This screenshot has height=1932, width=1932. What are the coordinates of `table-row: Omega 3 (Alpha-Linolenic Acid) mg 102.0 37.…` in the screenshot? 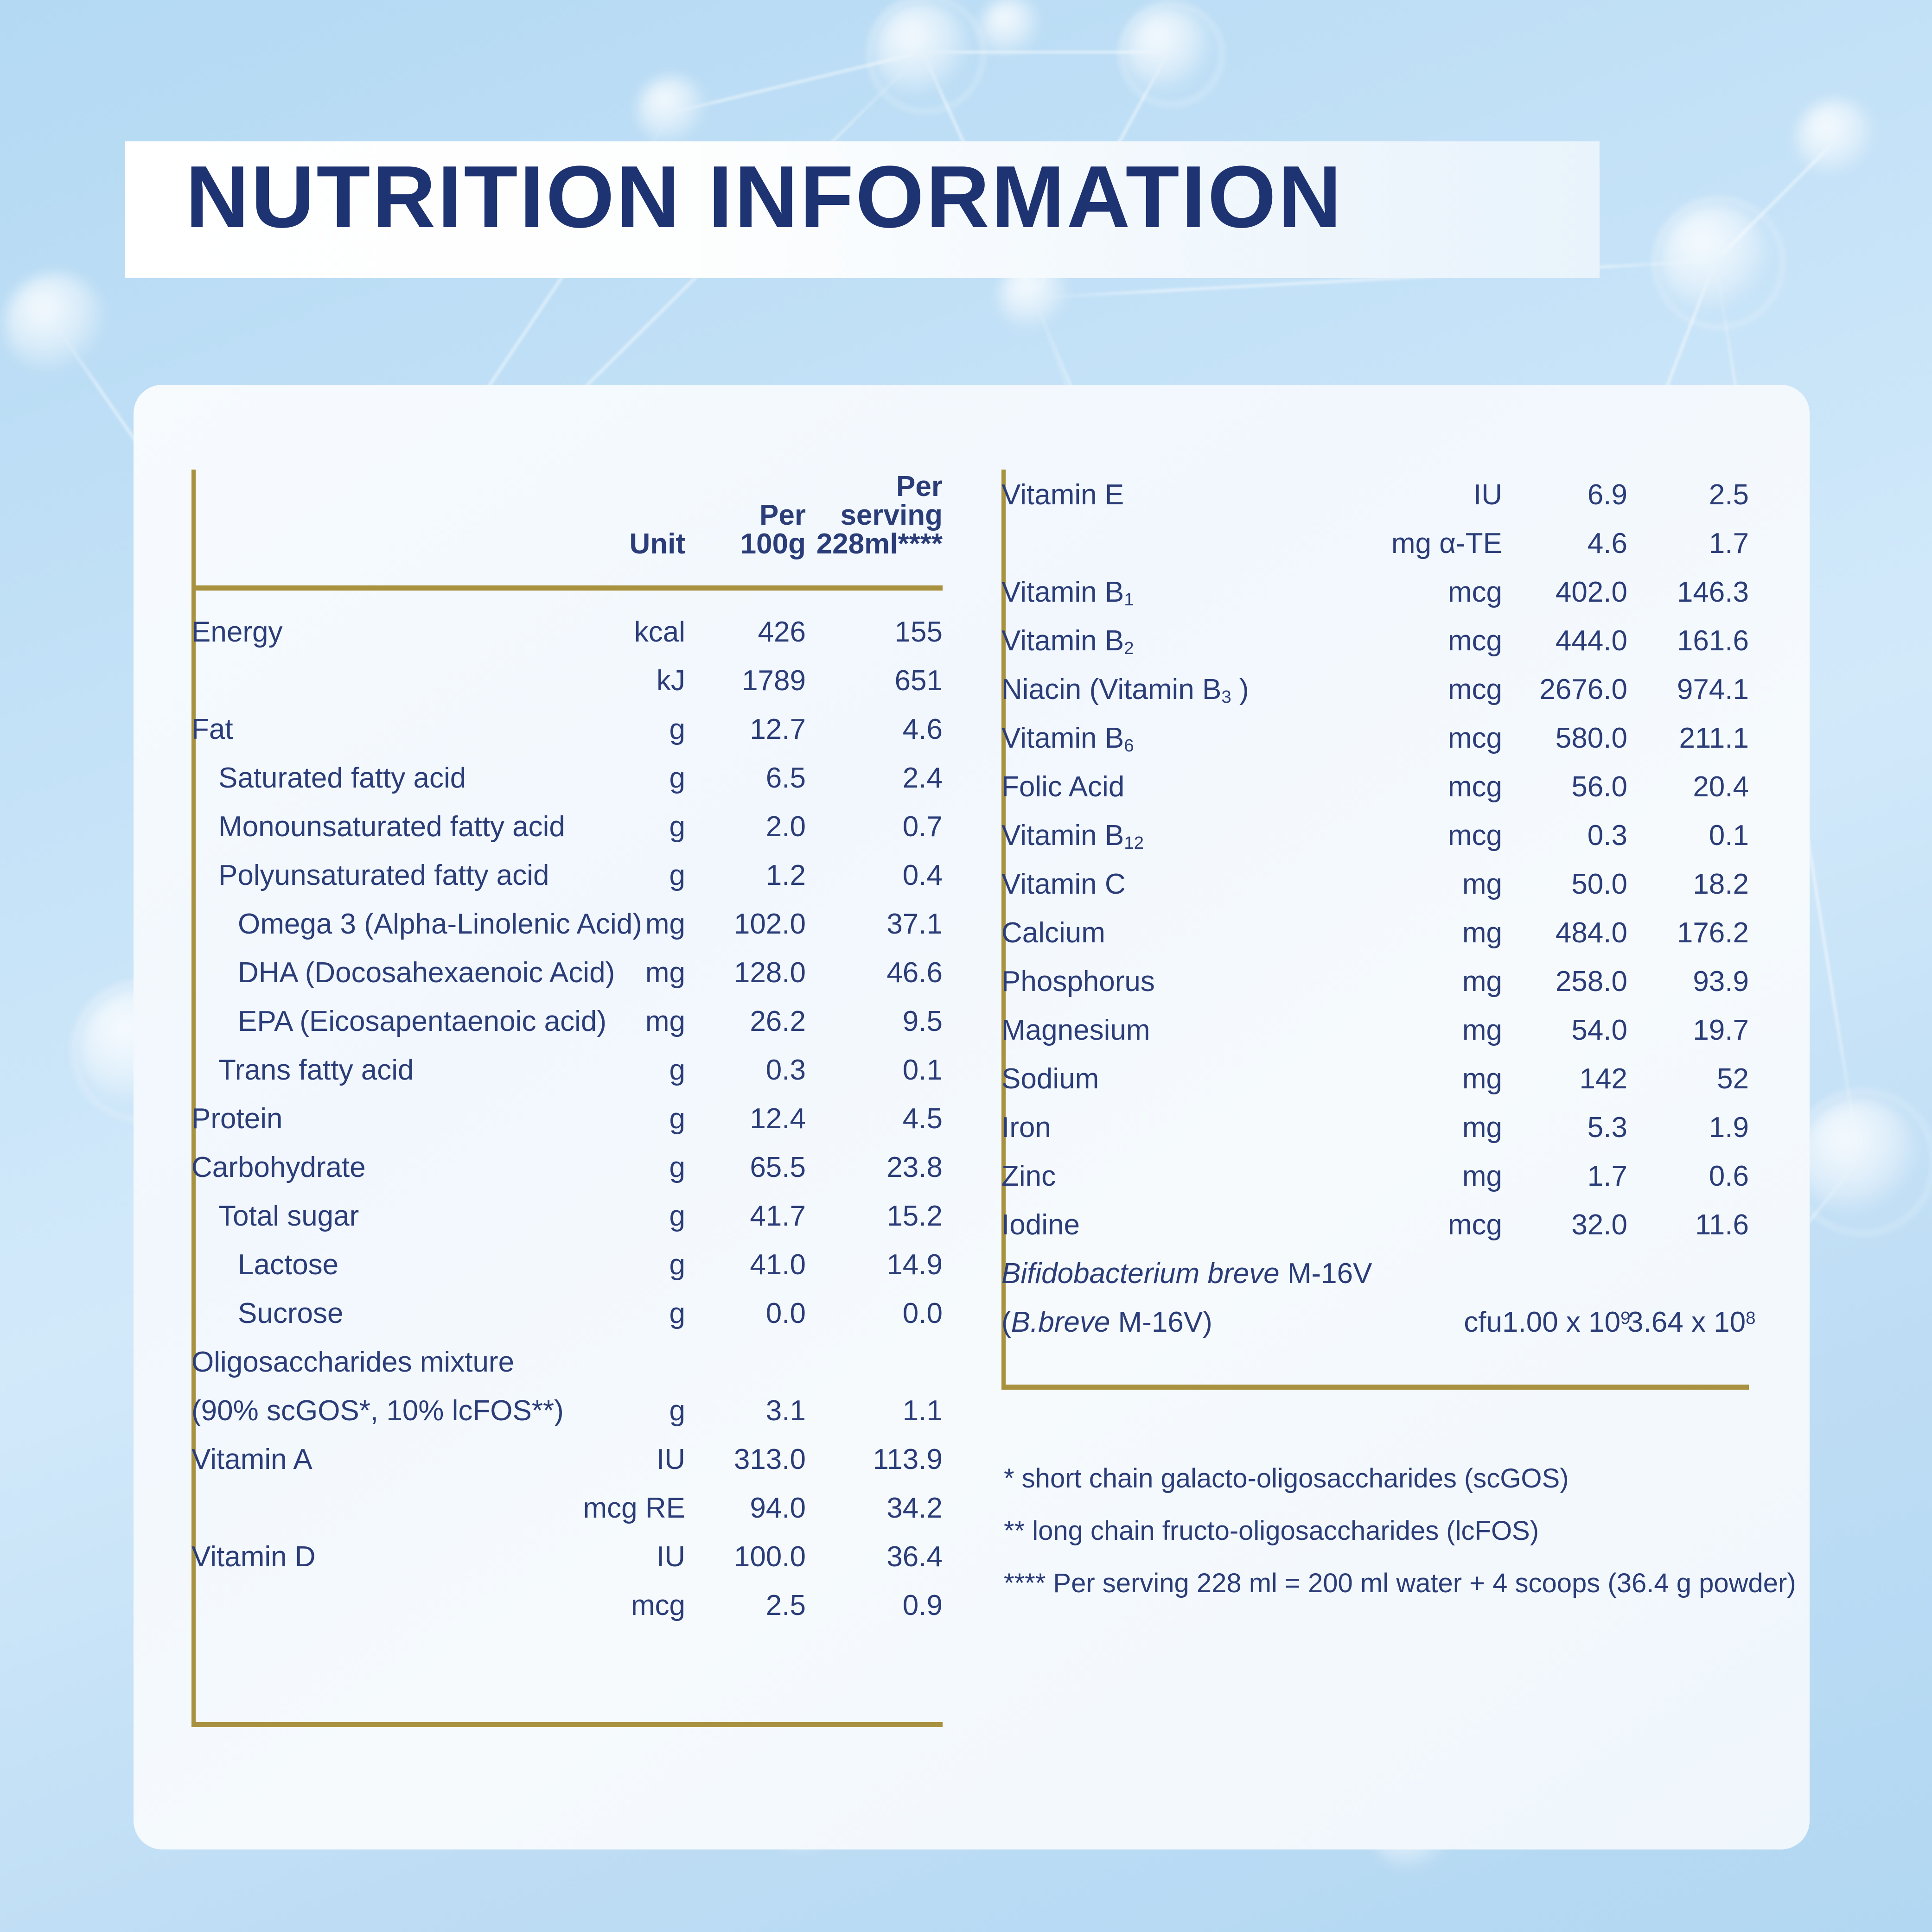 It's located at (567, 934).